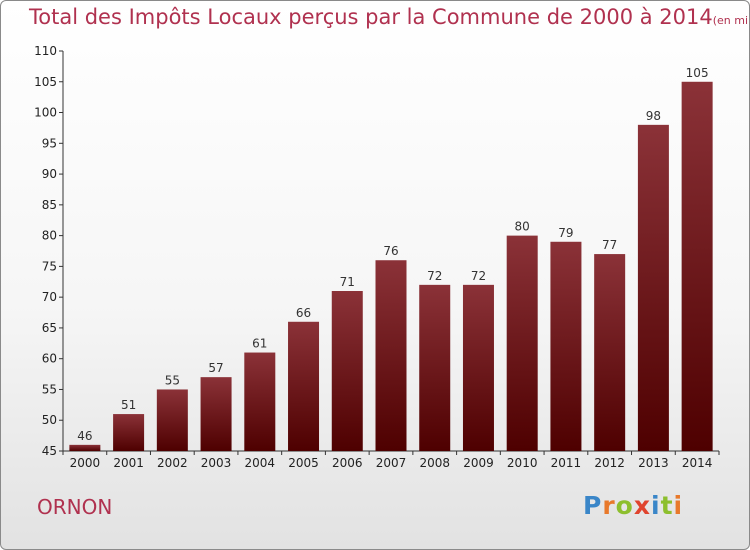 The image size is (750, 550). I want to click on x-tick-label: 2014, so click(697, 463).